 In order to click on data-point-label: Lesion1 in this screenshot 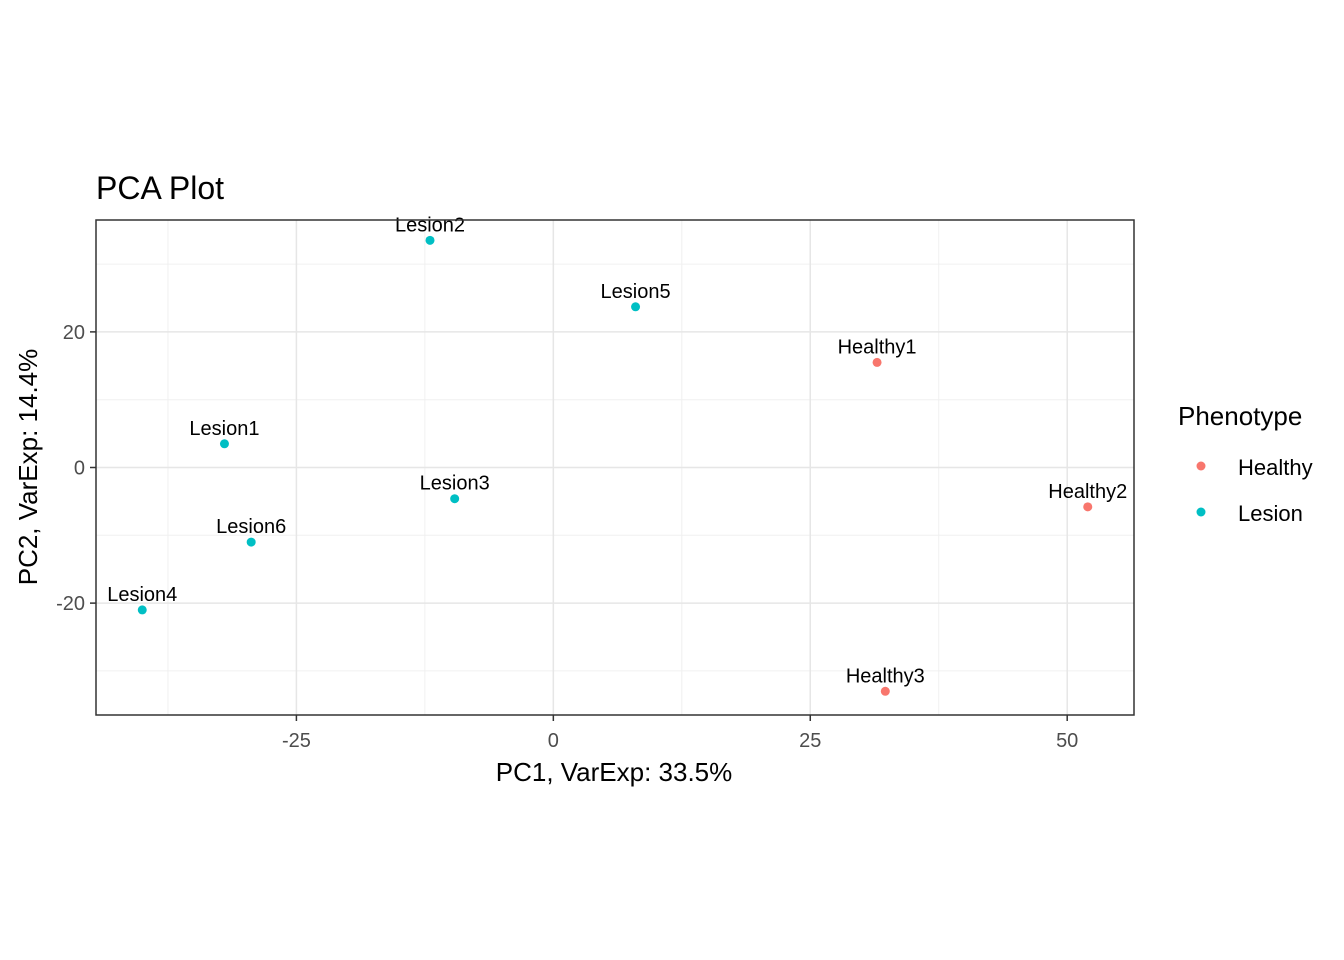, I will do `click(224, 429)`.